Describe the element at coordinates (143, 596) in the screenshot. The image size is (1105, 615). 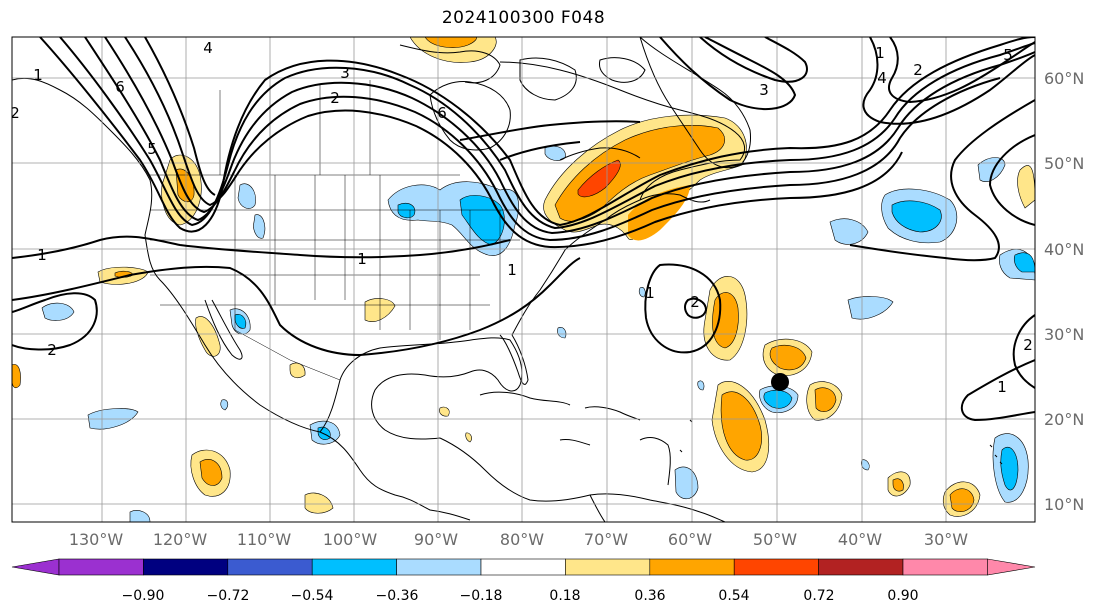
I see `colorbar-tick-label: −0.90` at that location.